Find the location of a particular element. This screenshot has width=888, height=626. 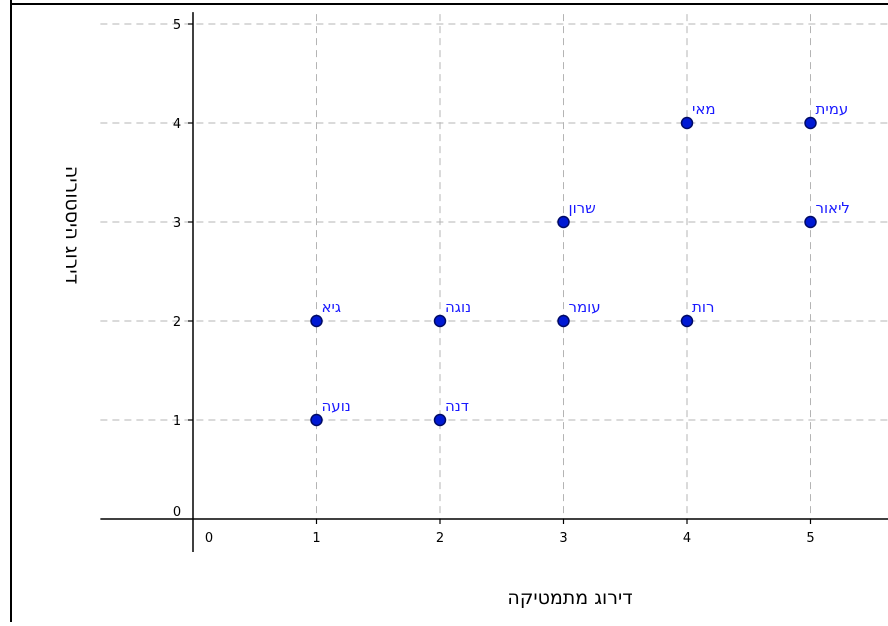

y-tick-label: 0 is located at coordinates (177, 512).